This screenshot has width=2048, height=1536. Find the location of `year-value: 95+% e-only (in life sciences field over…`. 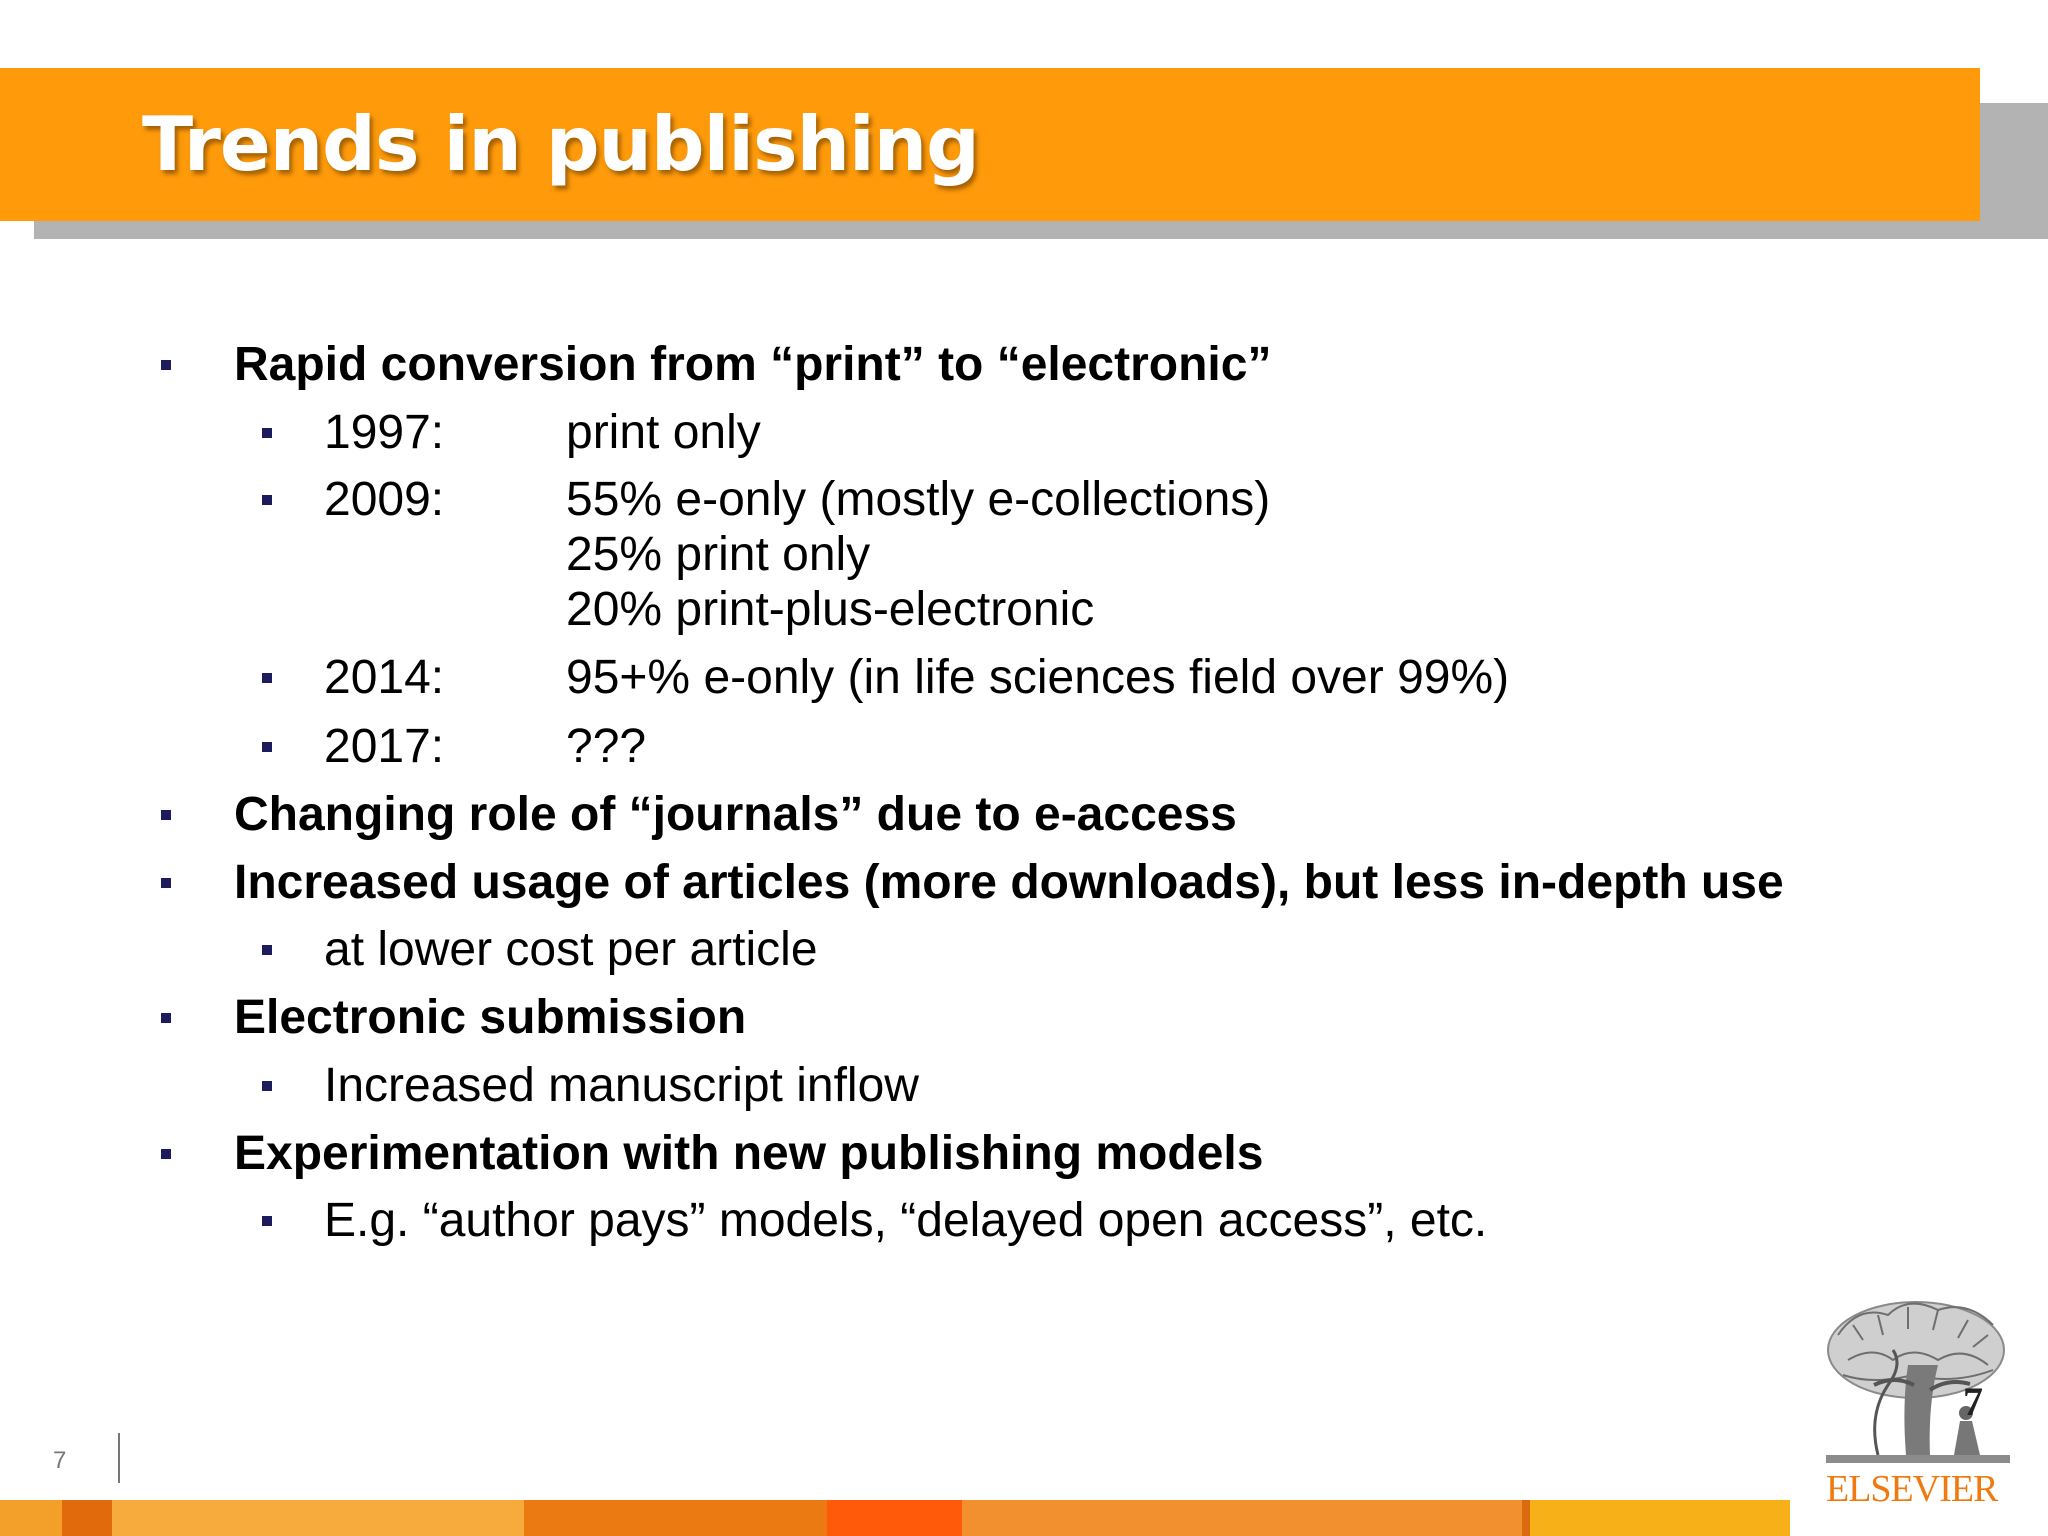

year-value: 95+% e-only (in life sciences field over… is located at coordinates (1038, 677).